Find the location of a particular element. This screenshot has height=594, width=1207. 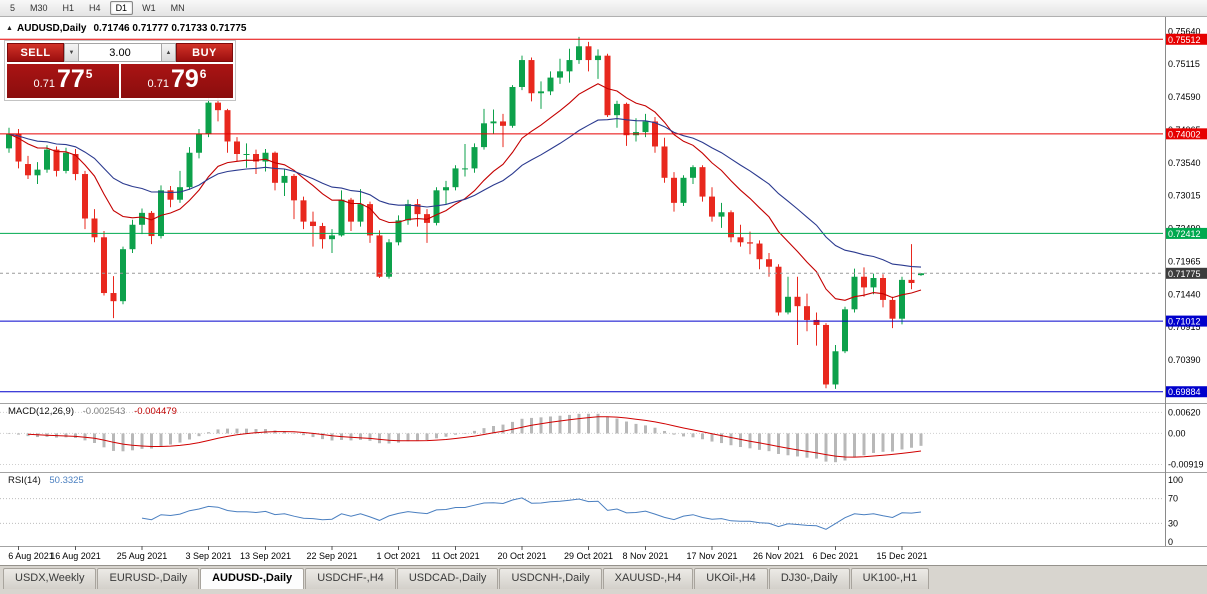

timeframe-m30: M30 is located at coordinates (39, 8).